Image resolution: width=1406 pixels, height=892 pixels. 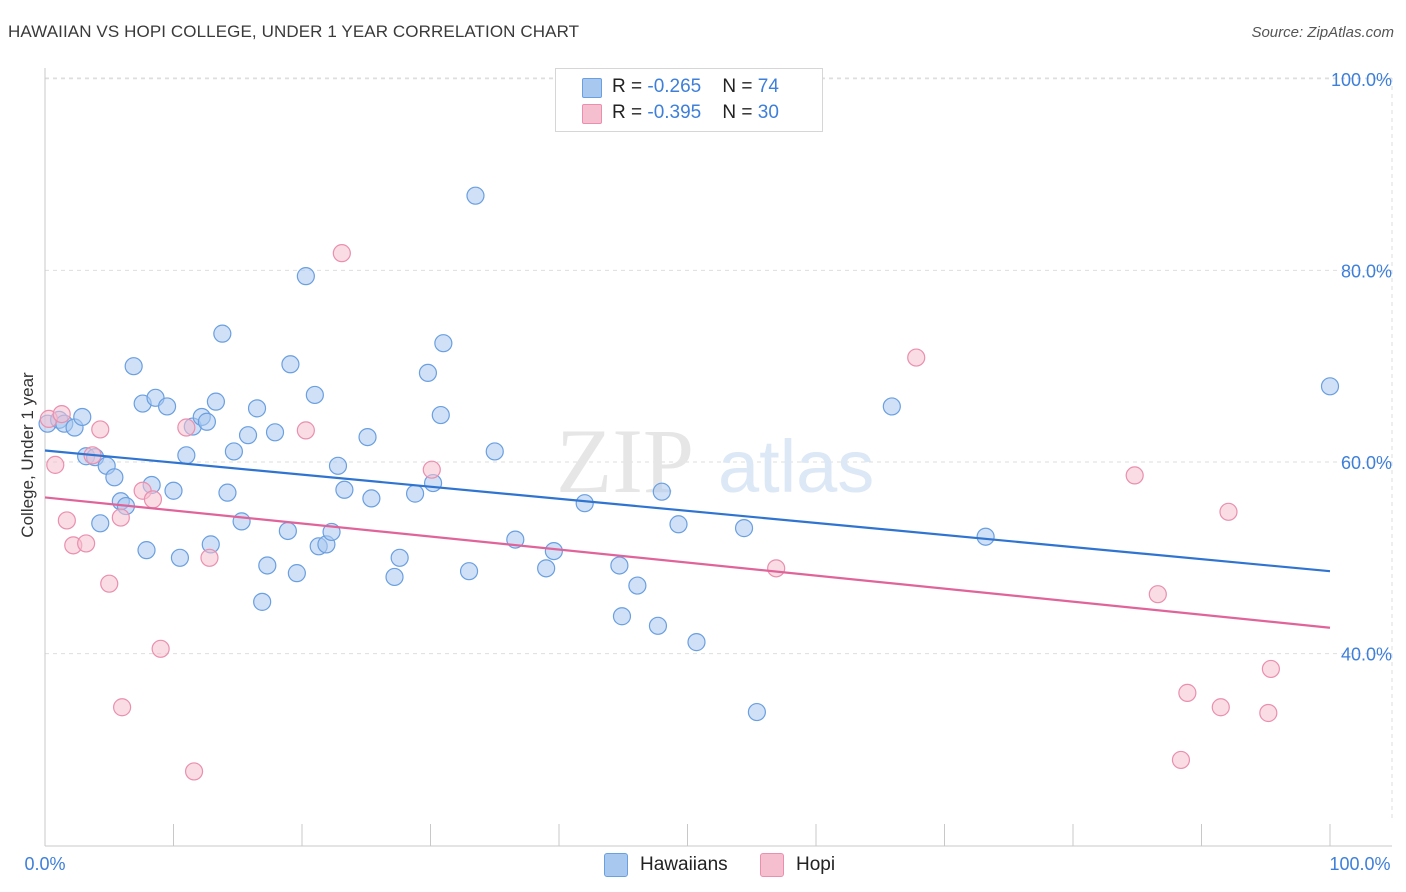 What do you see at coordinates (1361, 80) in the screenshot?
I see `y-tick-label: 100.0%` at bounding box center [1361, 80].